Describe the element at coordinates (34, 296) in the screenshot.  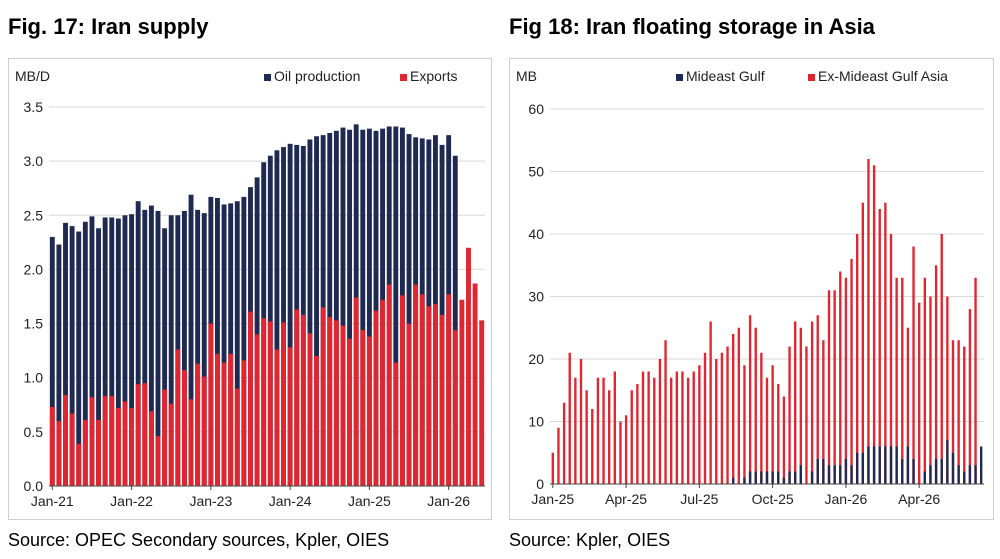
I see `left-y-axis: 0.0 0.5 1.0 1.5 2.0 2.5 3.0 3.5` at that location.